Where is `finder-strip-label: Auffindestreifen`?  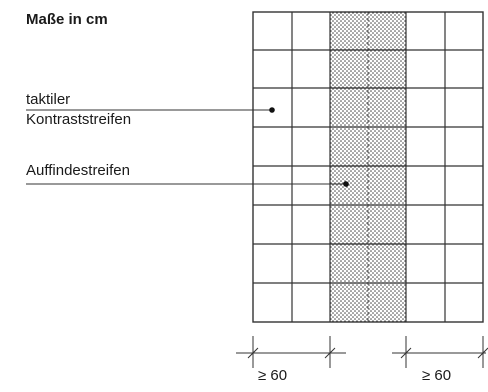
finder-strip-label: Auffindestreifen is located at coordinates (78, 170).